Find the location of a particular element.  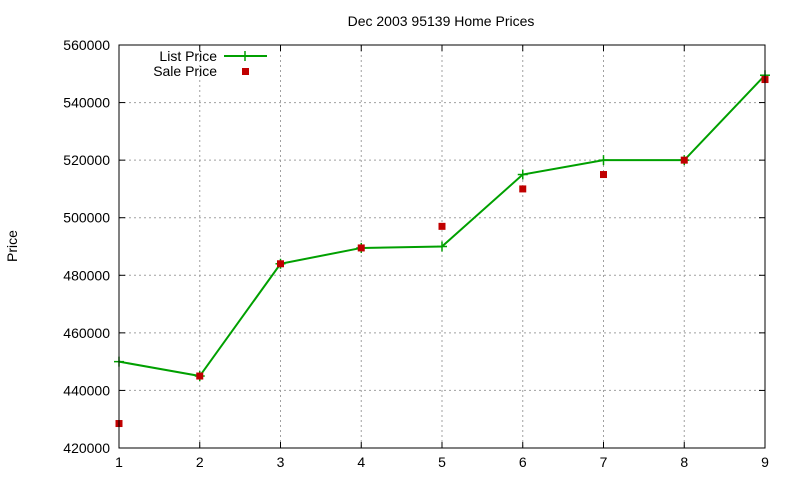

legend-label-list-price: List Price is located at coordinates (188, 56).